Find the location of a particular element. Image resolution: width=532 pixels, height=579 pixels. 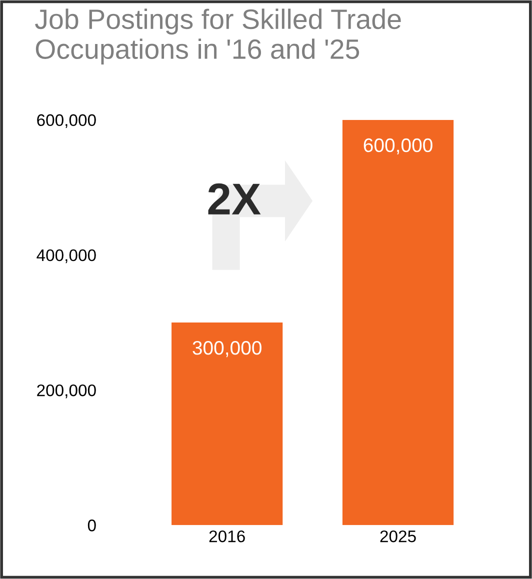

y-tick-label: 600,000 is located at coordinates (66, 121).